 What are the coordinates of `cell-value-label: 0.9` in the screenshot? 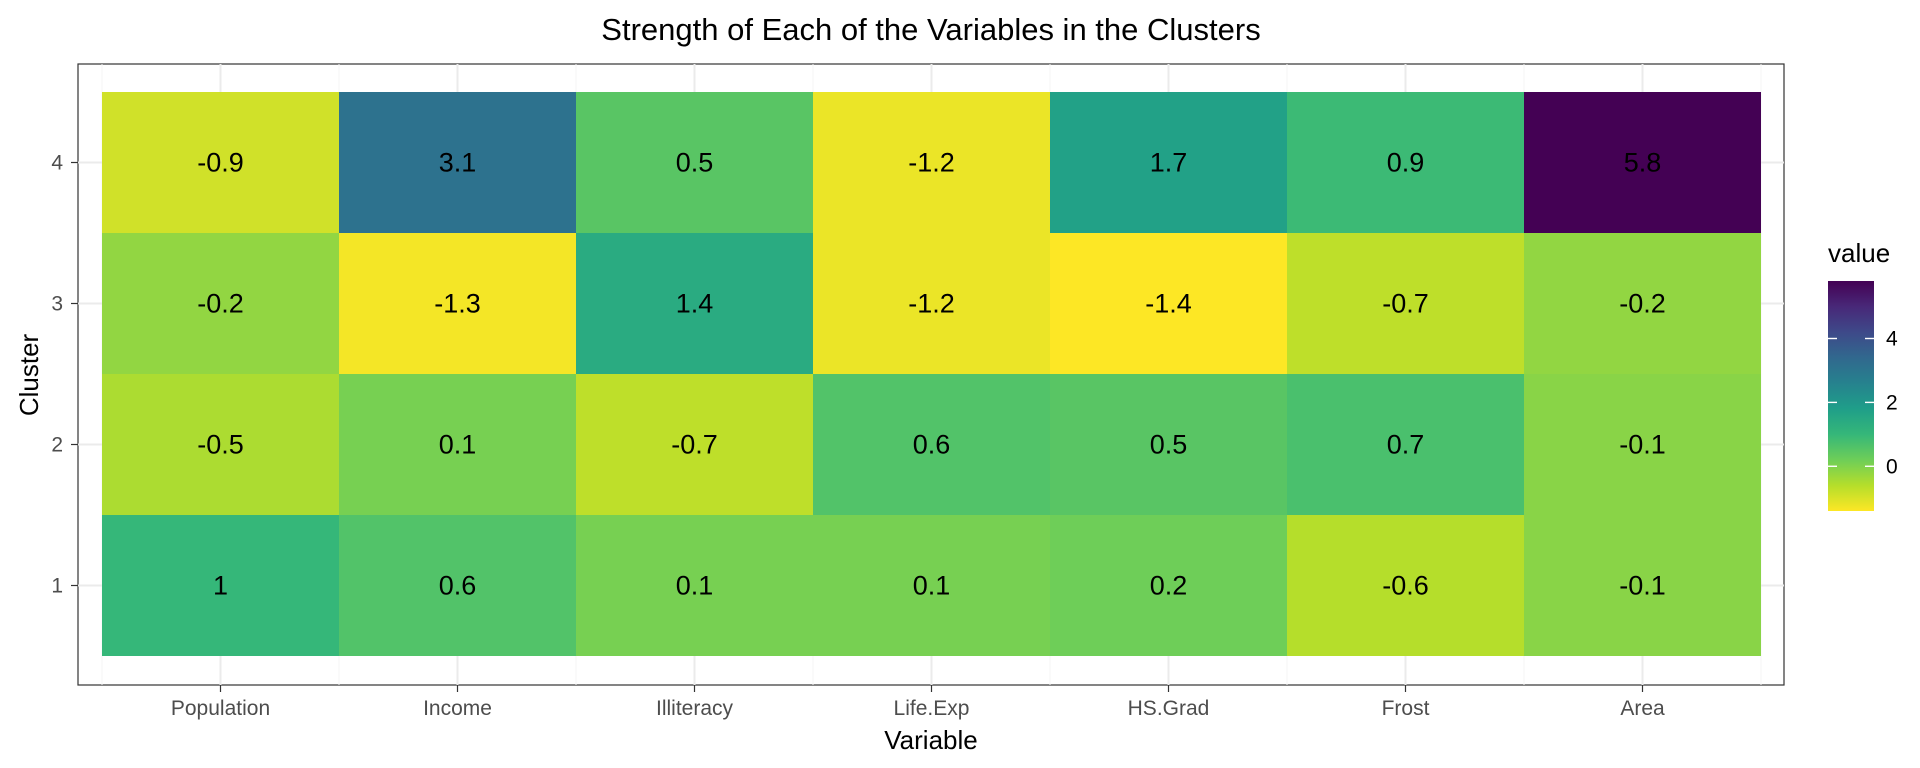 It's located at (1406, 163).